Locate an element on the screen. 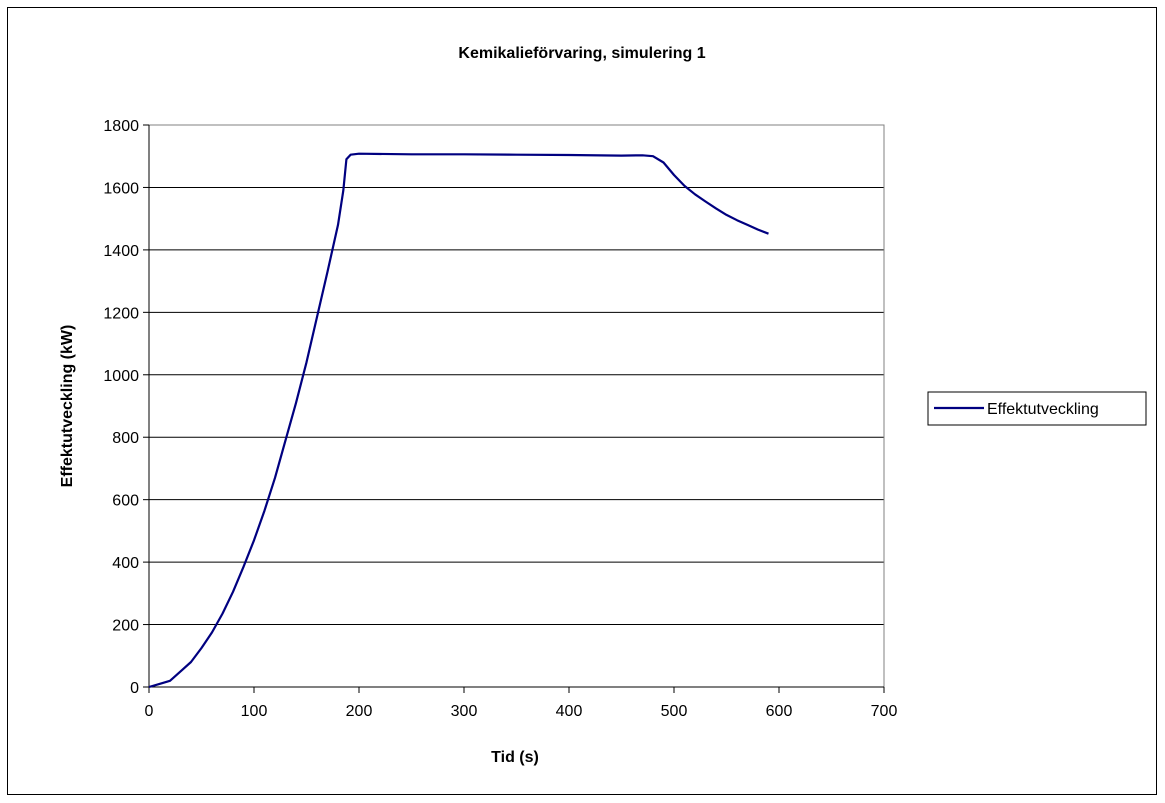 This screenshot has width=1165, height=803. y-tick-label: 0 is located at coordinates (134, 688).